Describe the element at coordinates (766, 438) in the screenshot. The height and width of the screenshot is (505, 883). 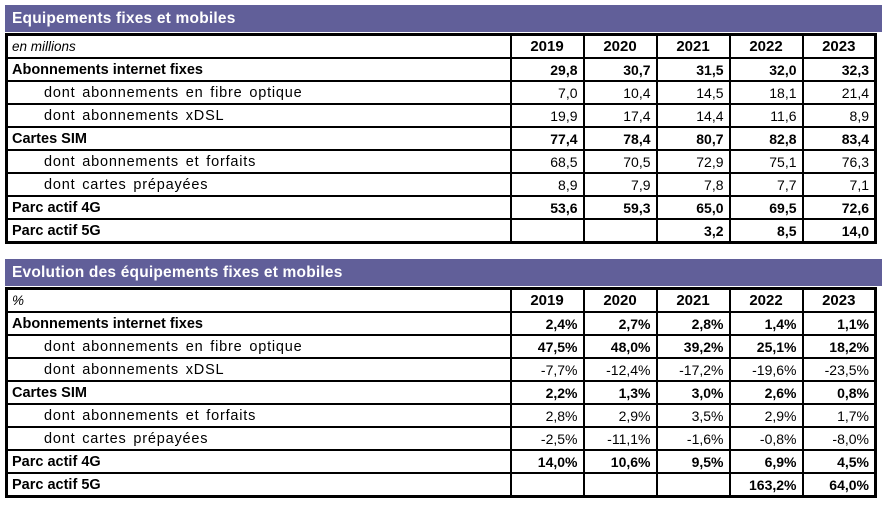
I see `value-cell: -0,8%` at that location.